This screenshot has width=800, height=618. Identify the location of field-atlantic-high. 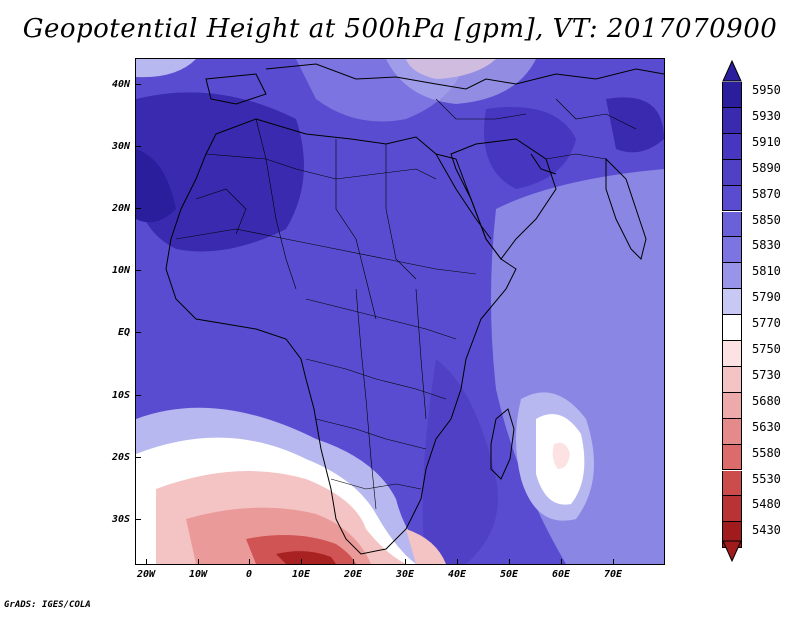
(156, 186).